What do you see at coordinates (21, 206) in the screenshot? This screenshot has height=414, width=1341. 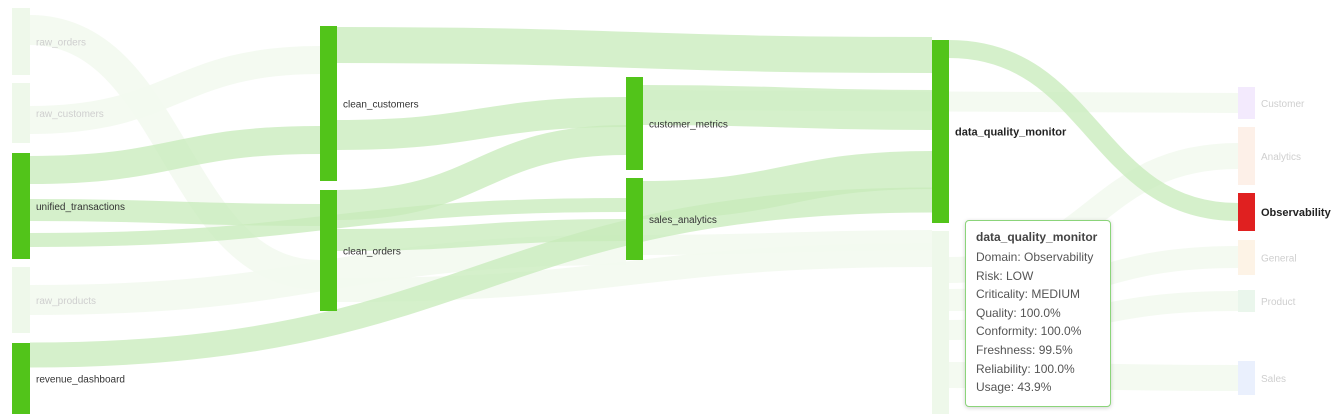 I see `node-unified_transactions` at bounding box center [21, 206].